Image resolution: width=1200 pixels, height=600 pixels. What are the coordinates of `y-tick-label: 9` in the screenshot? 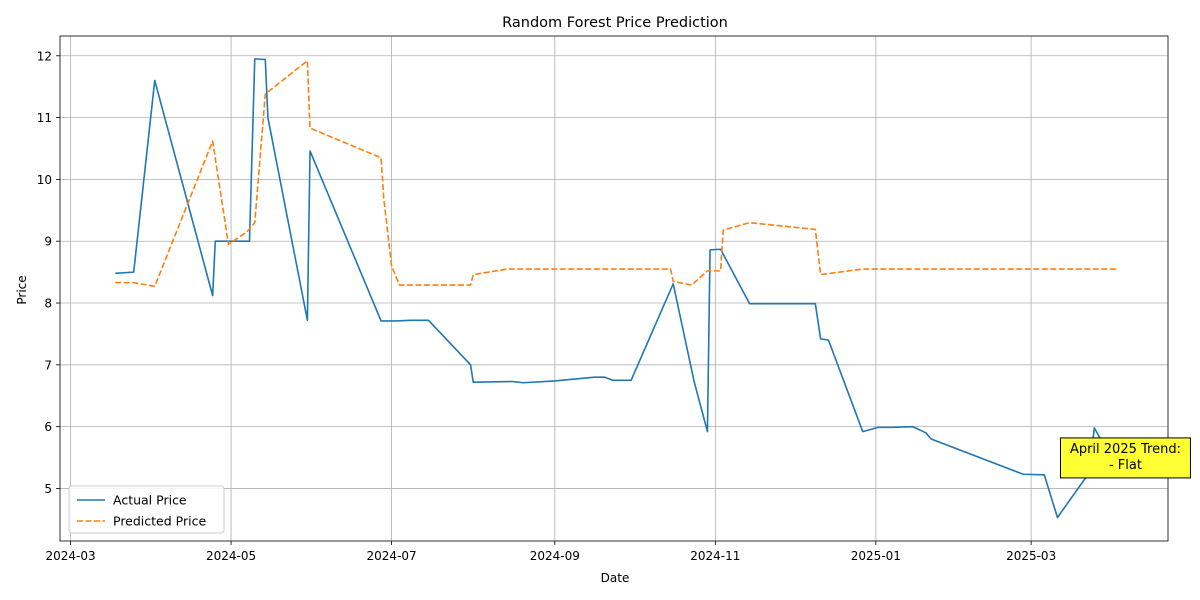 It's located at (48, 242).